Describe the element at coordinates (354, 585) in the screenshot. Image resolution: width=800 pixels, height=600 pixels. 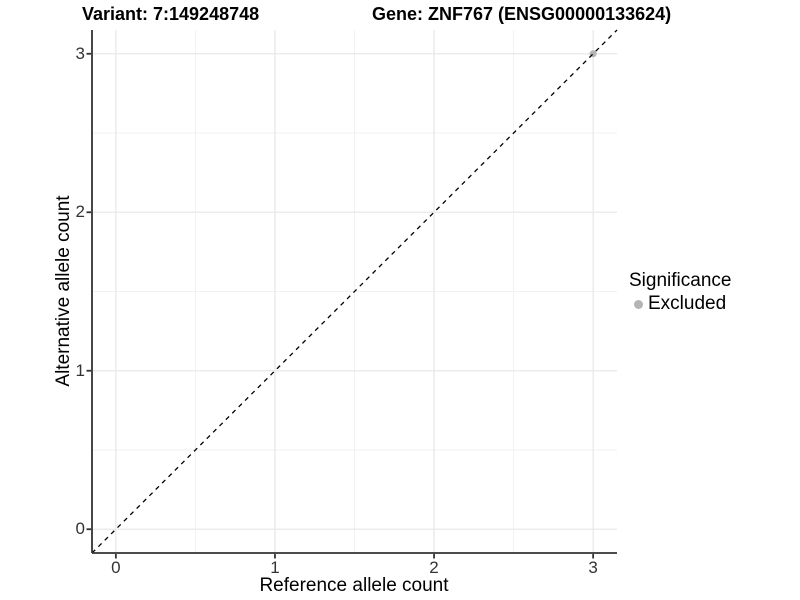
I see `x-axis-title: Reference allele count` at that location.